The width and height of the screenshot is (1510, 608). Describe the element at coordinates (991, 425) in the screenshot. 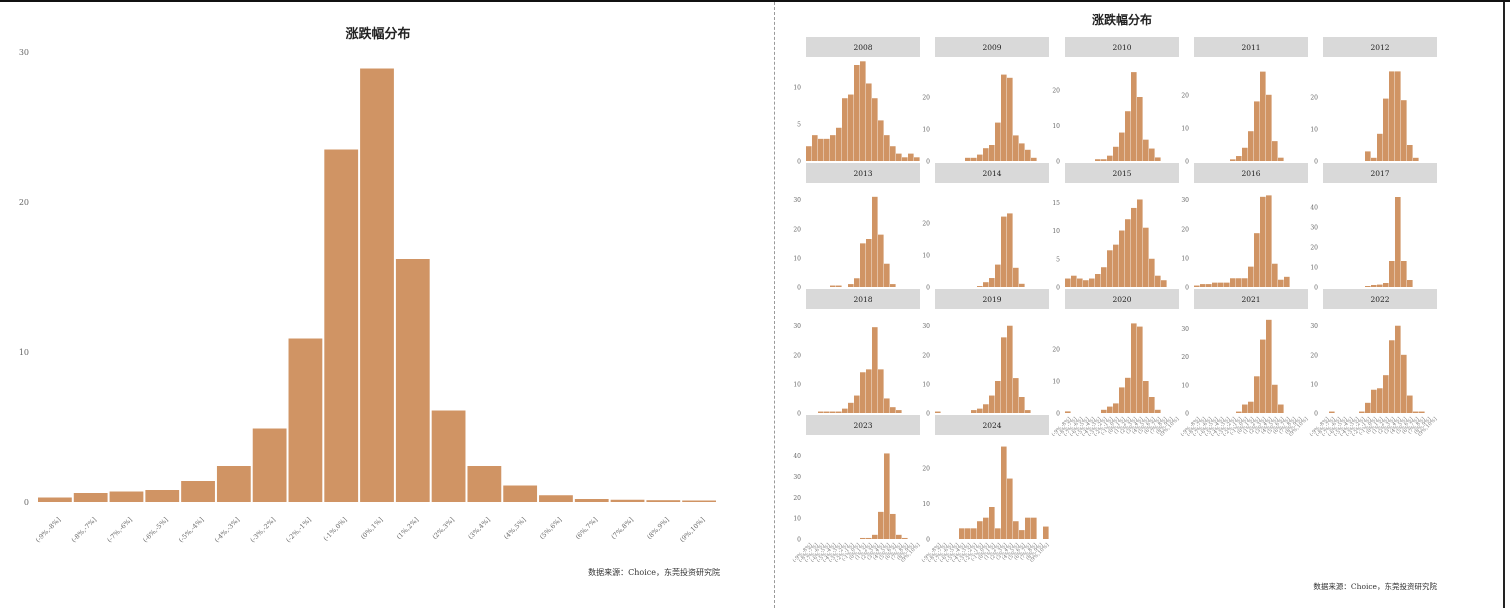

I see `facet-strip-label: 2024` at that location.